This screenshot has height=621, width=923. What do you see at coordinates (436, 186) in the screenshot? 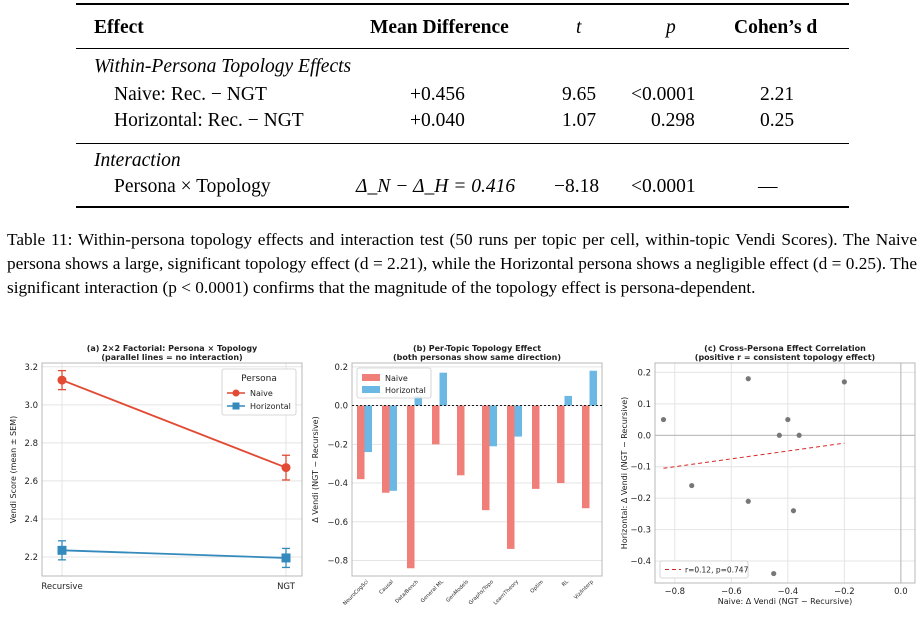
I see `row-mean-diff: Δ_N − Δ_H = 0.416` at bounding box center [436, 186].